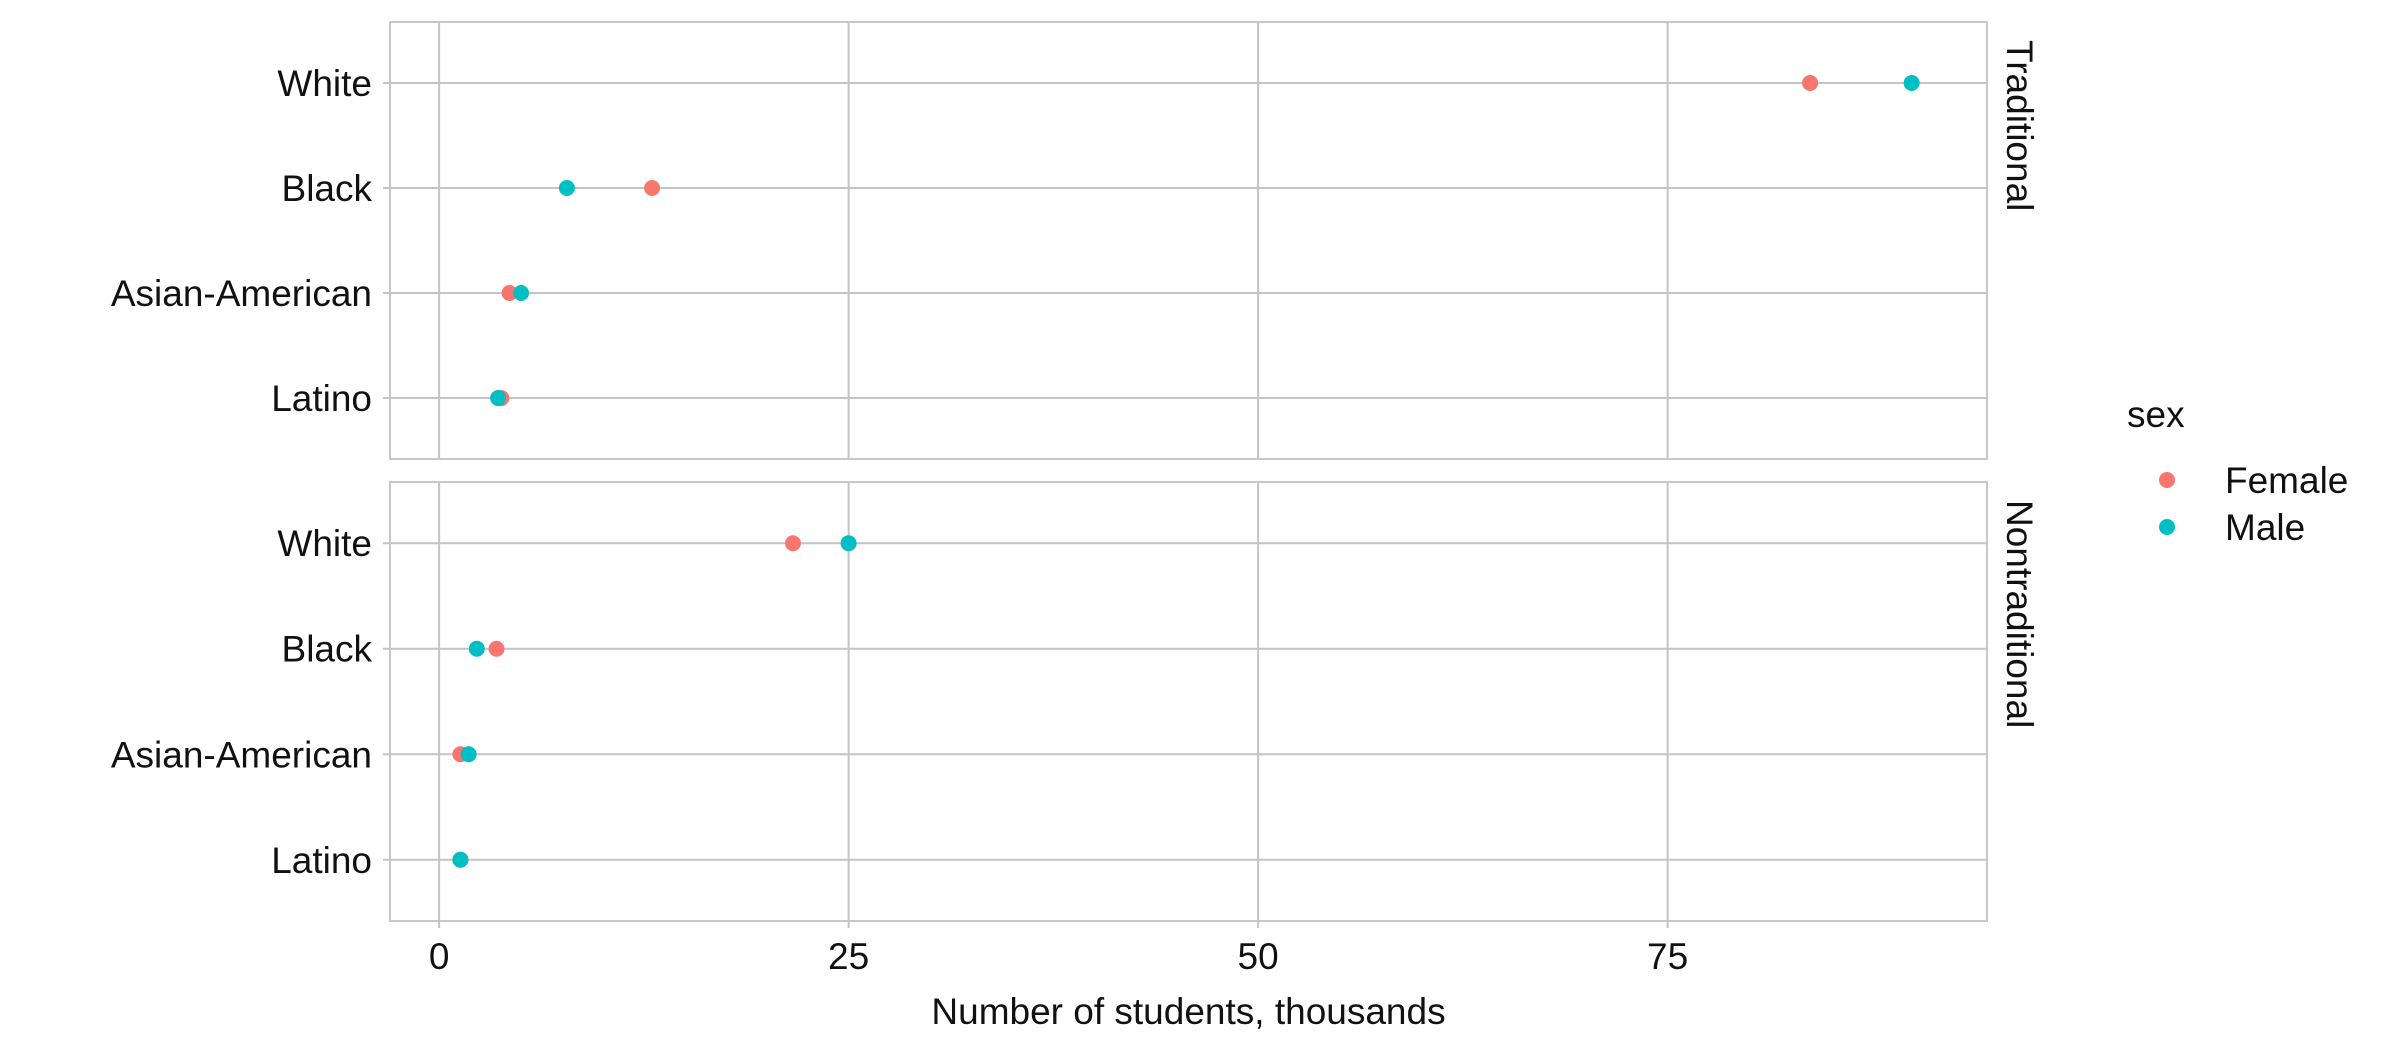  What do you see at coordinates (2286, 480) in the screenshot?
I see `legend-label-female: Female` at bounding box center [2286, 480].